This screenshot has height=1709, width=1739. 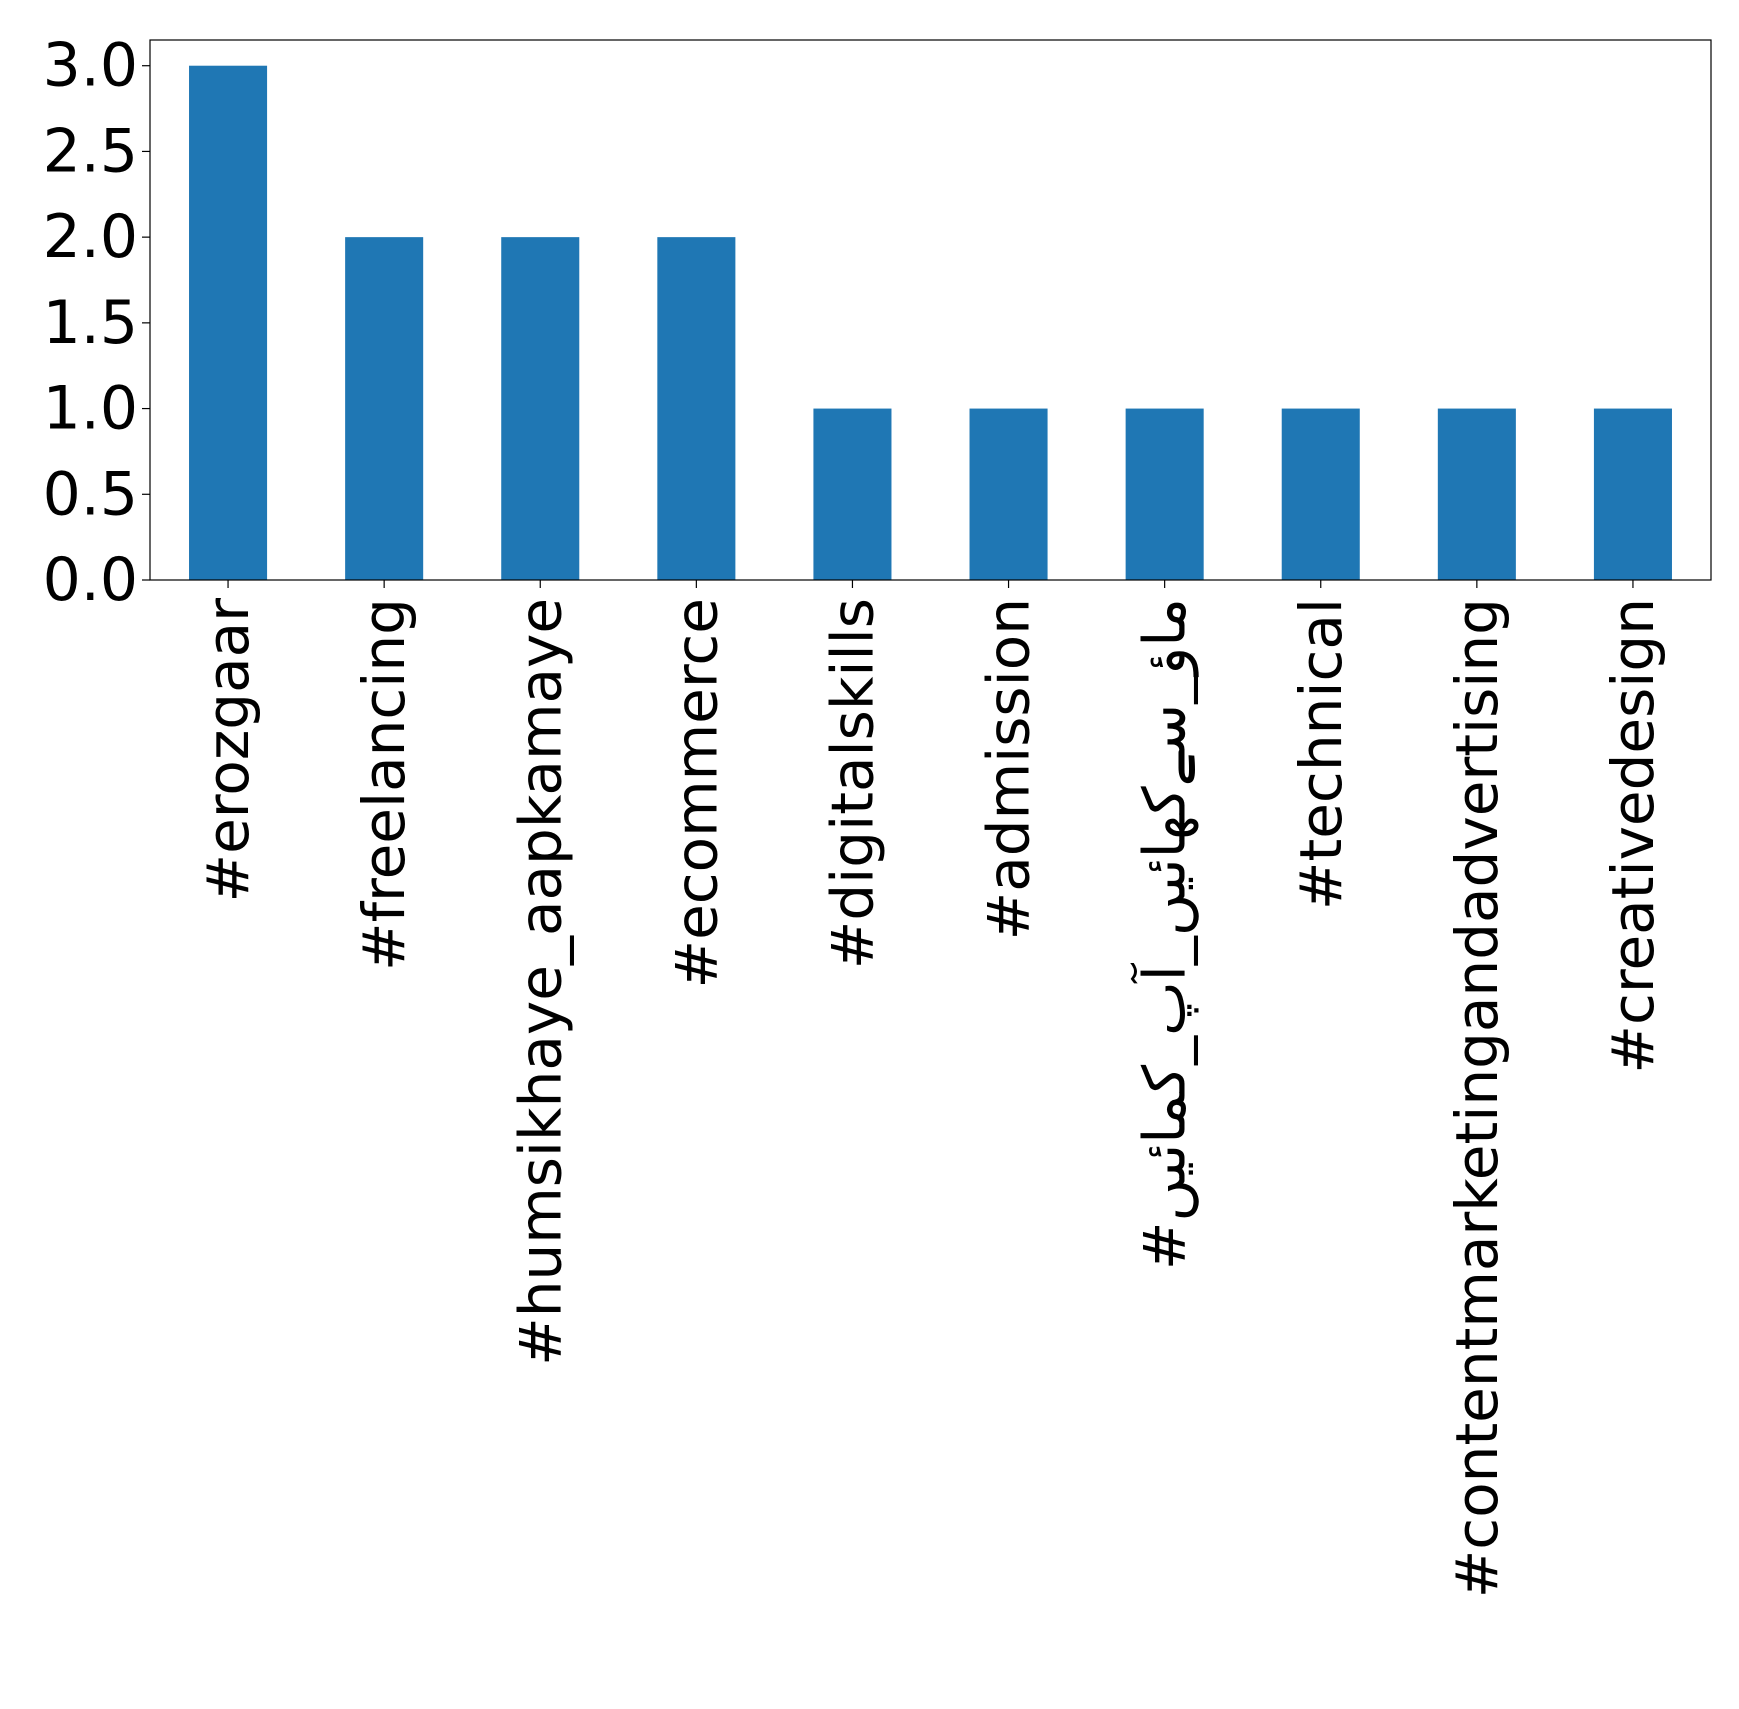 What do you see at coordinates (90, 494) in the screenshot?
I see `y-tick-label: 0.5` at bounding box center [90, 494].